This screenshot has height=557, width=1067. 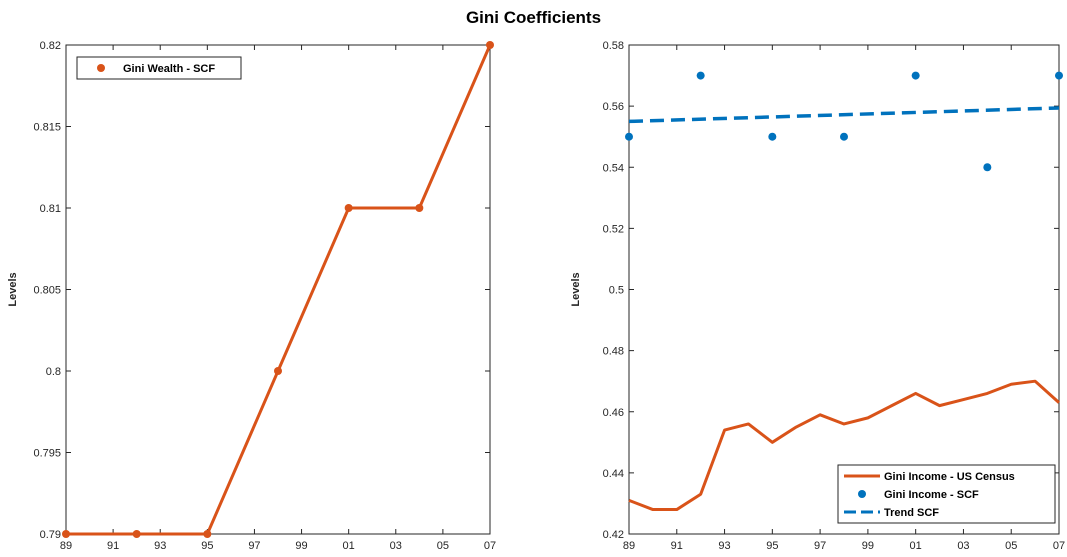 I want to click on y-tick-label: 0.815, so click(x=47, y=128).